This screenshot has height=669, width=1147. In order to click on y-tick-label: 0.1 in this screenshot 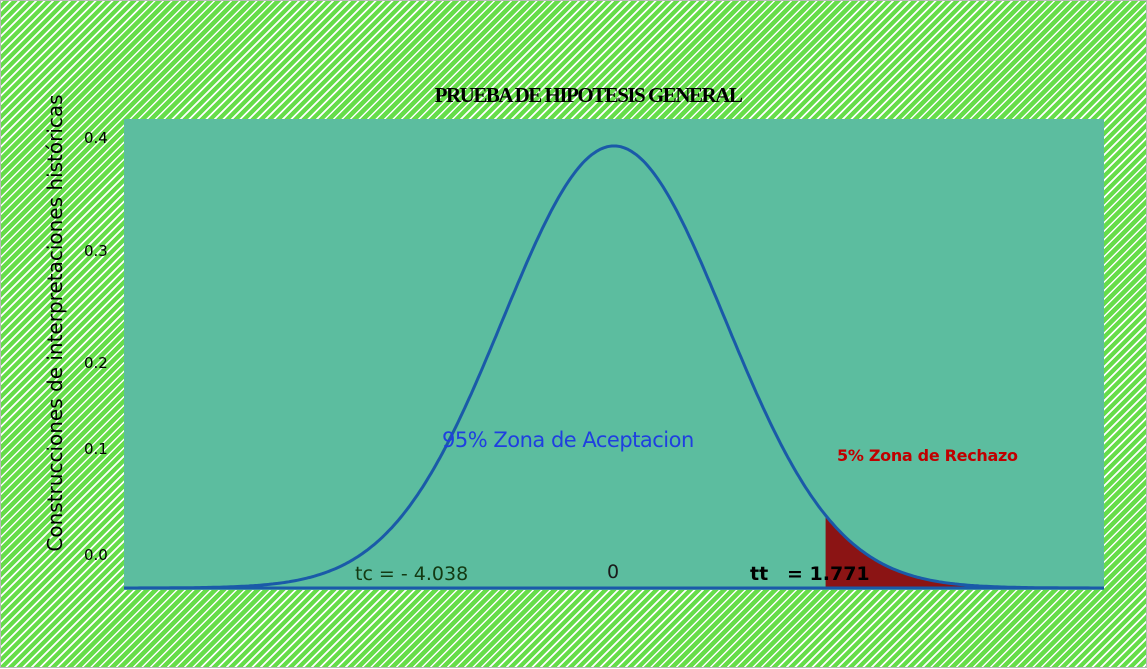, I will do `click(96, 449)`.